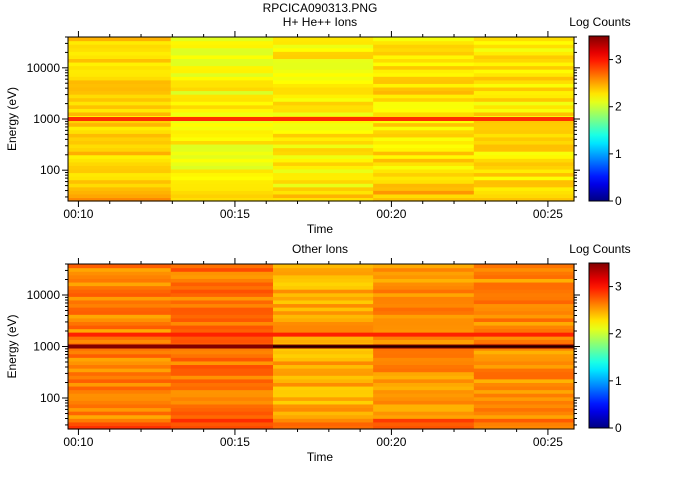 The height and width of the screenshot is (481, 681). What do you see at coordinates (321, 119) in the screenshot?
I see `energy-band` at bounding box center [321, 119].